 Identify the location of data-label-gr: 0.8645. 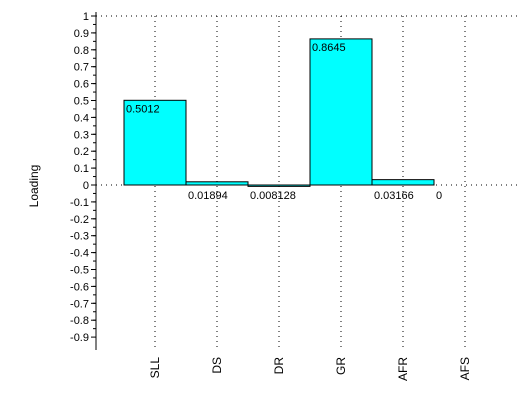
(329, 48).